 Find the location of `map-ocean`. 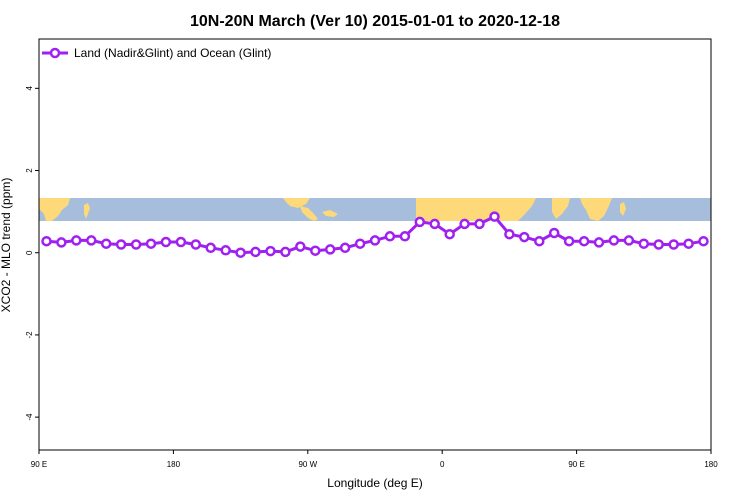

map-ocean is located at coordinates (375, 209).